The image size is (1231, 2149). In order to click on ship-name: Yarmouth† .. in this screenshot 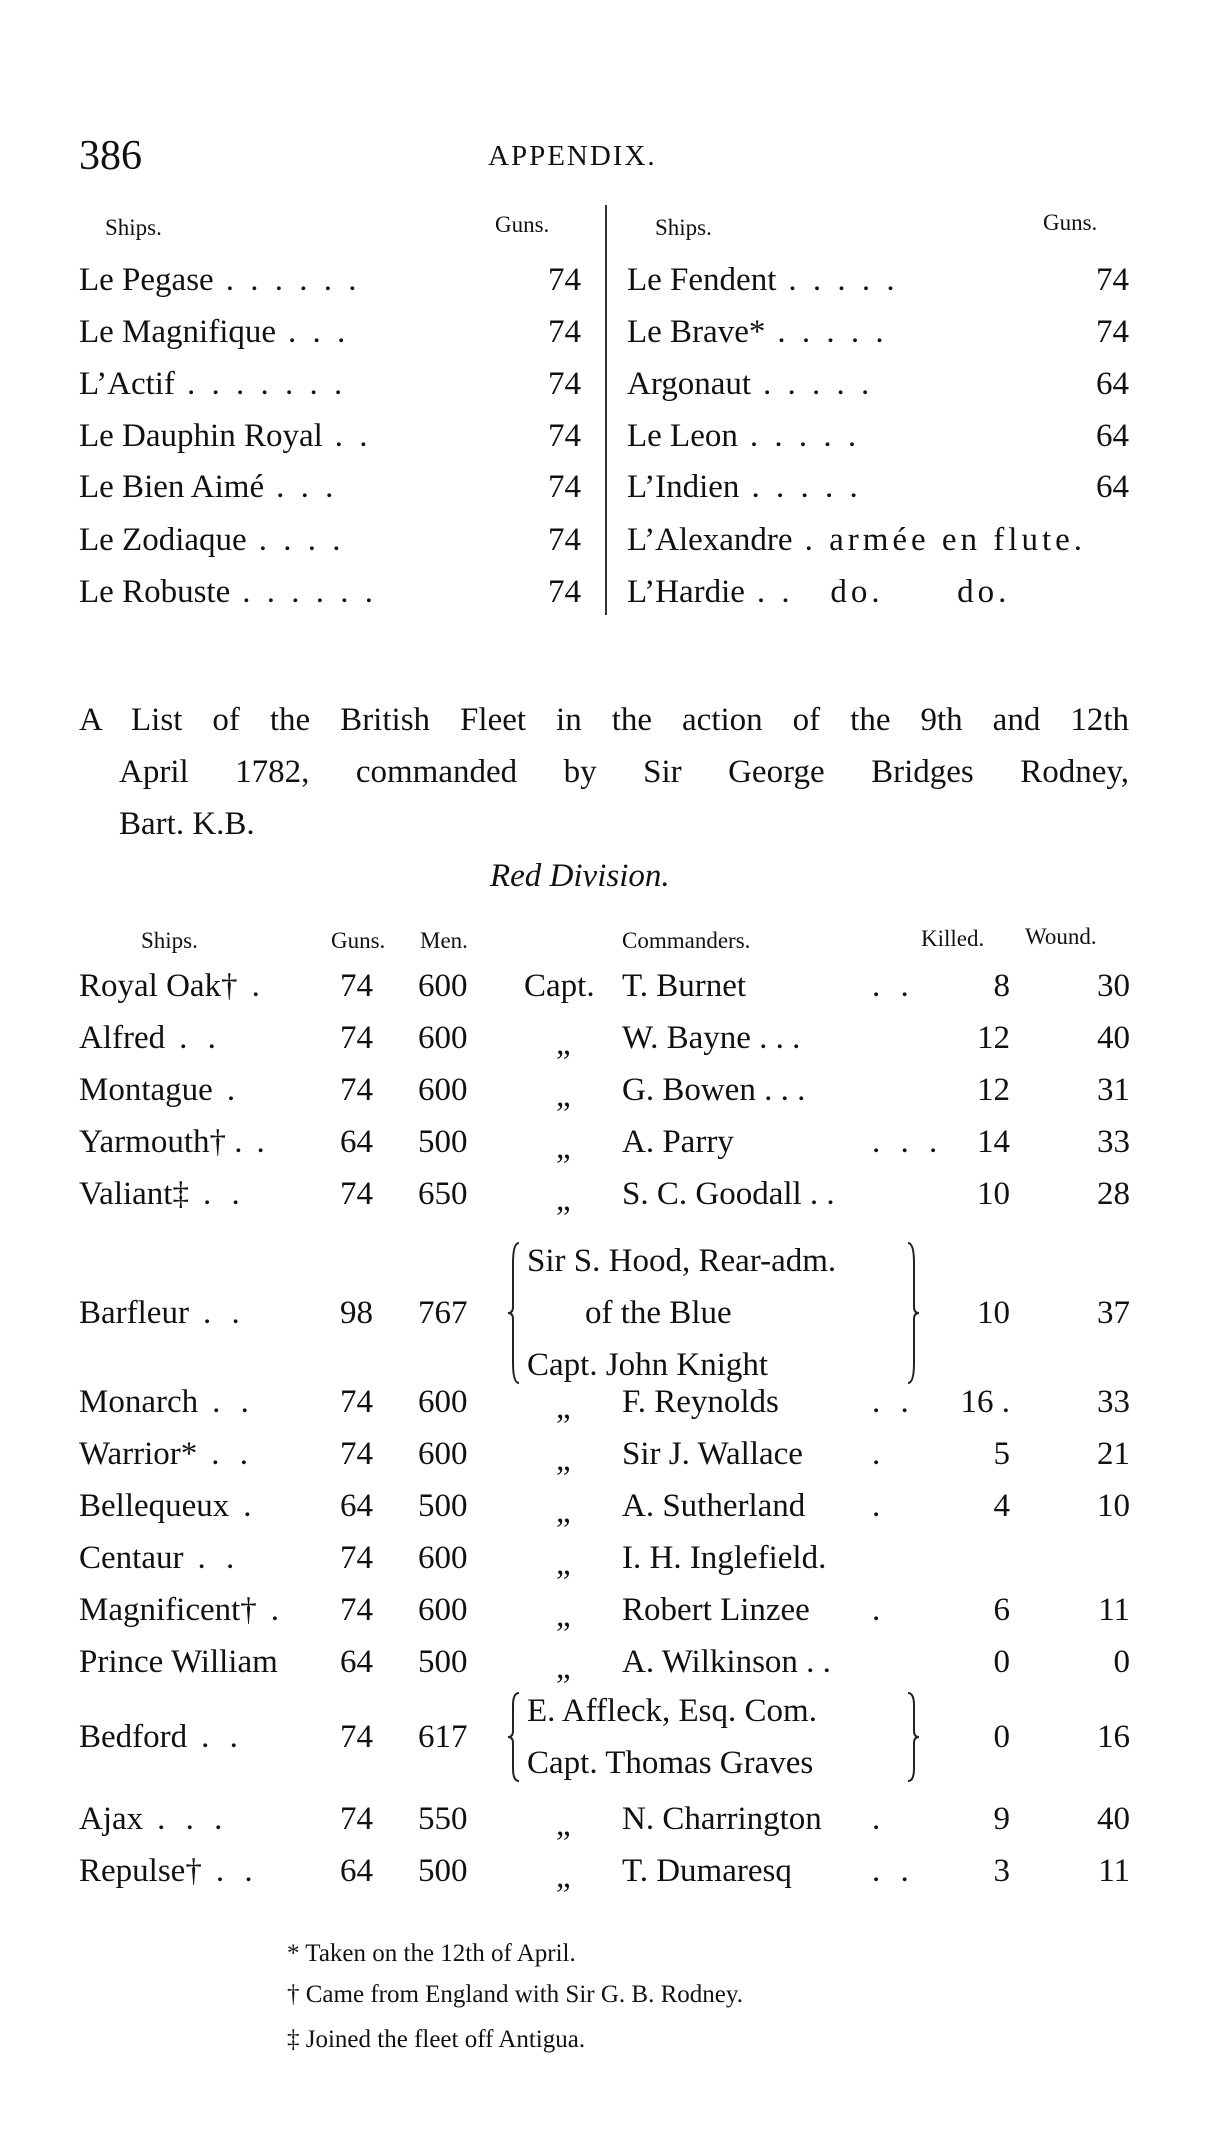, I will do `click(175, 1142)`.